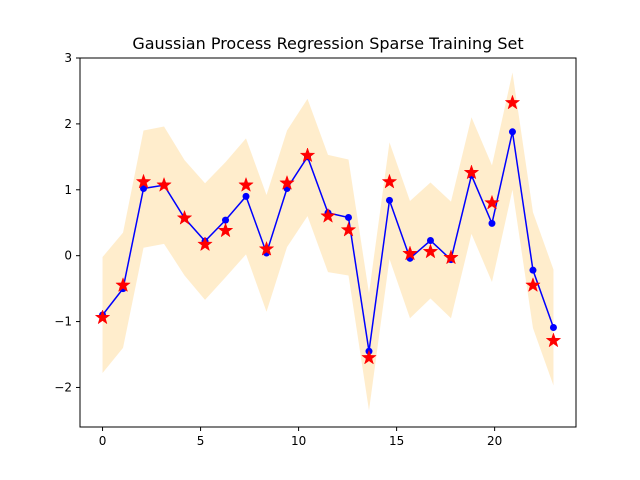 The image size is (640, 480). I want to click on y-tick-label: 0, so click(68, 256).